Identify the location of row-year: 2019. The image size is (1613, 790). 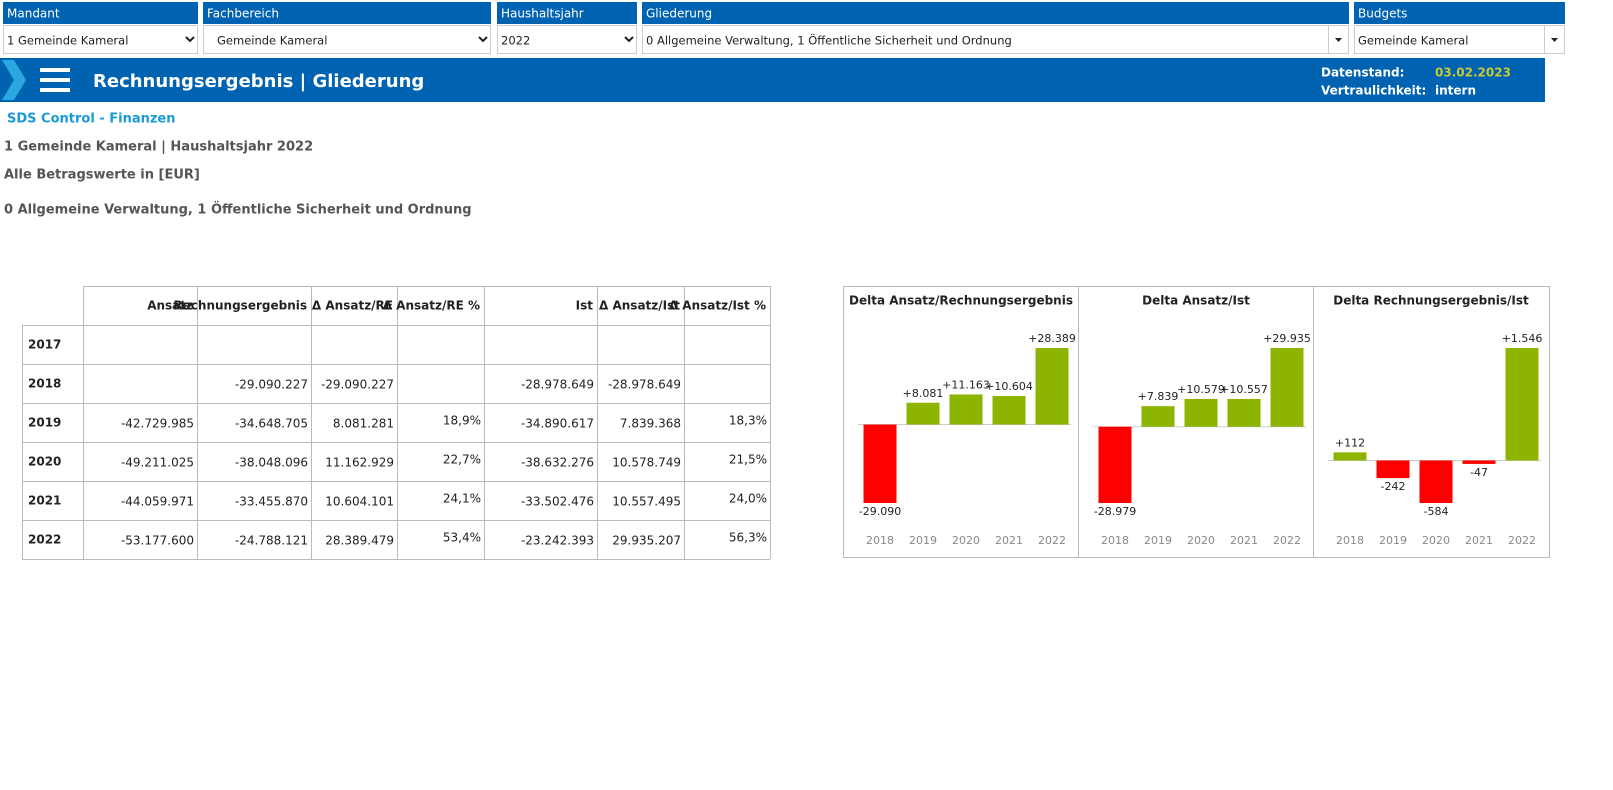
(44, 423).